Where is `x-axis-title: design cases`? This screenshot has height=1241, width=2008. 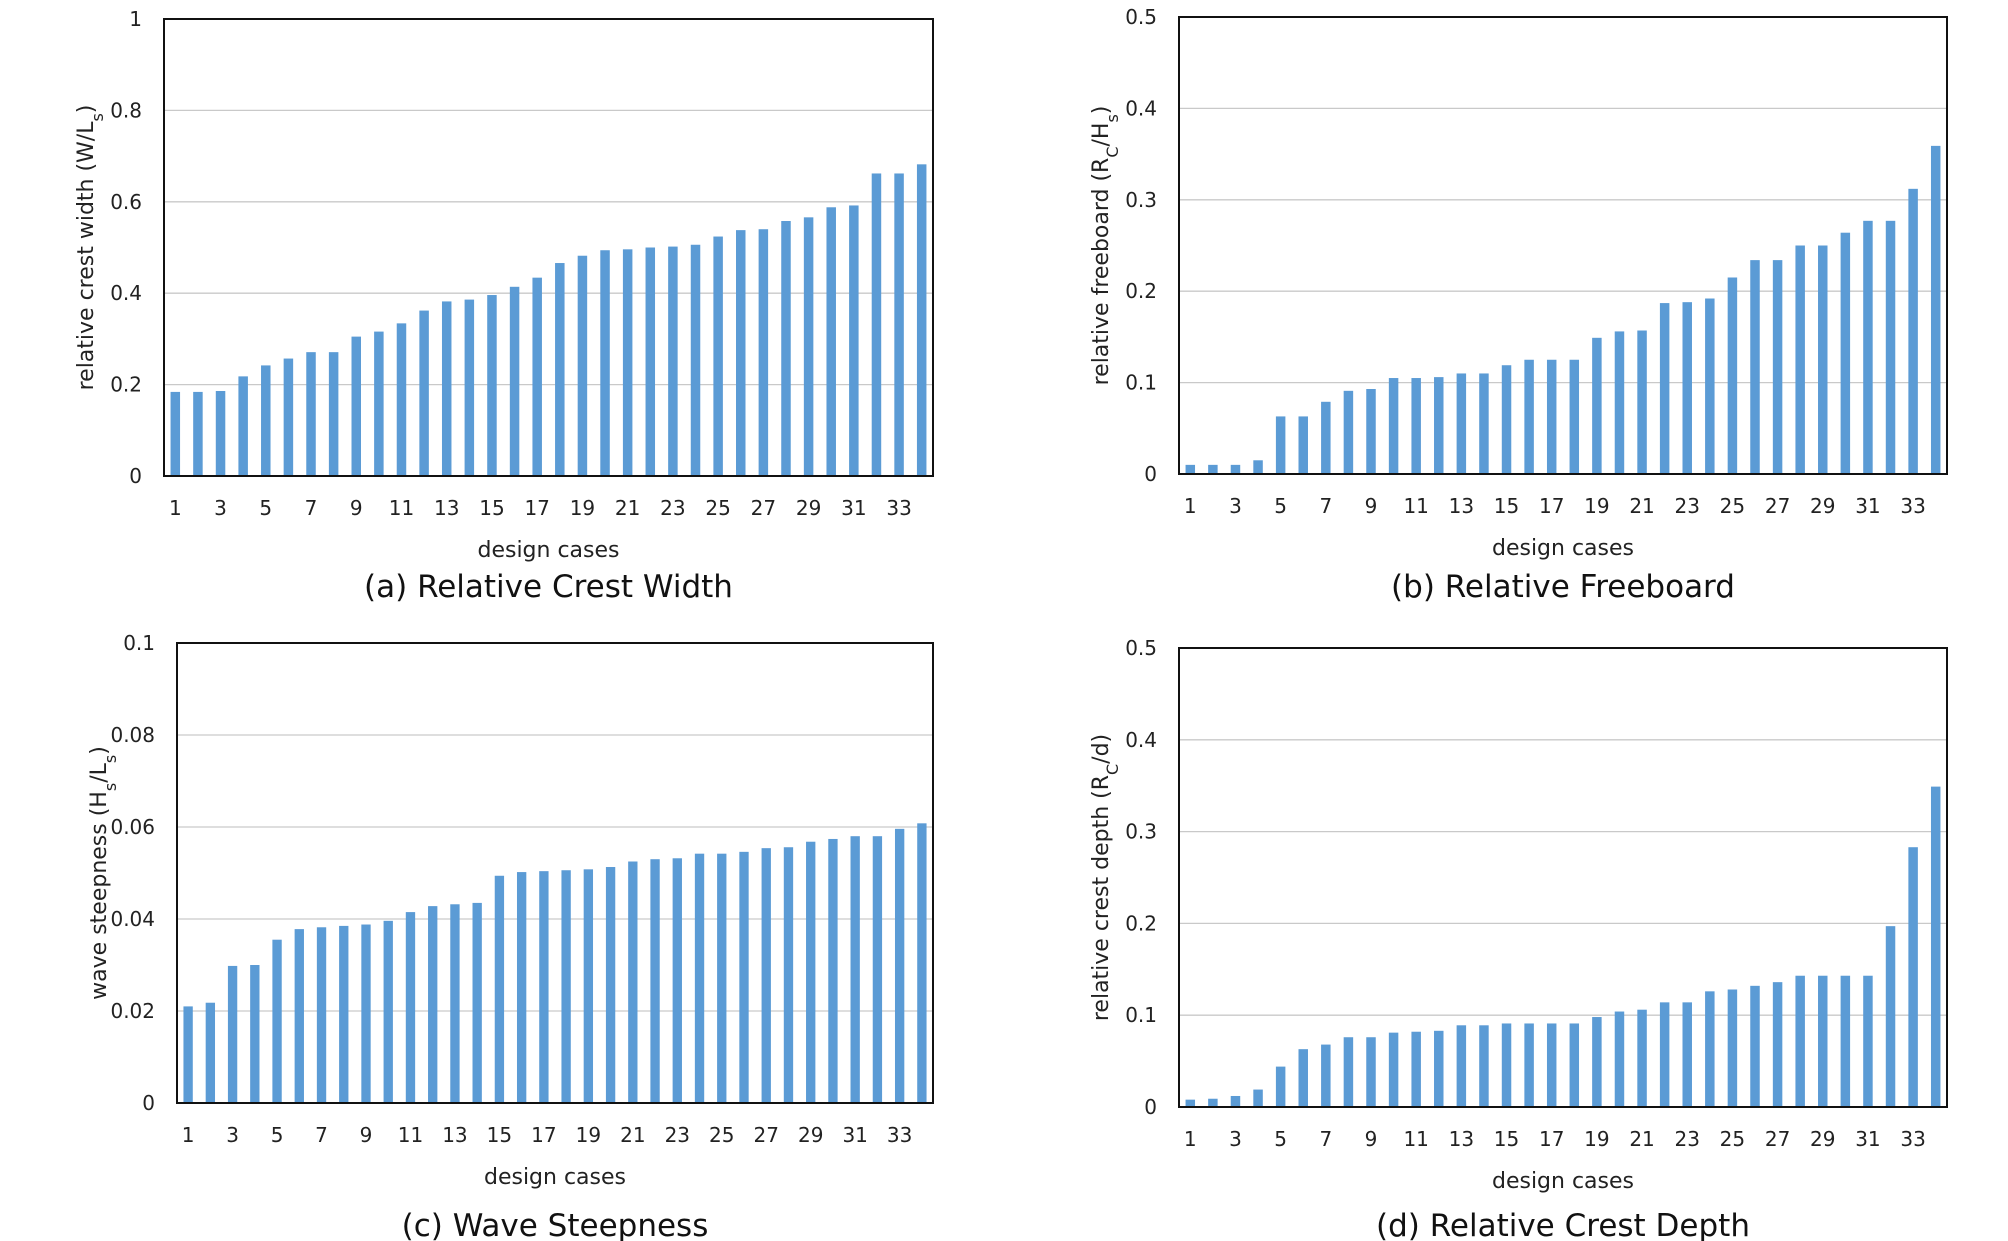 x-axis-title: design cases is located at coordinates (1563, 1181).